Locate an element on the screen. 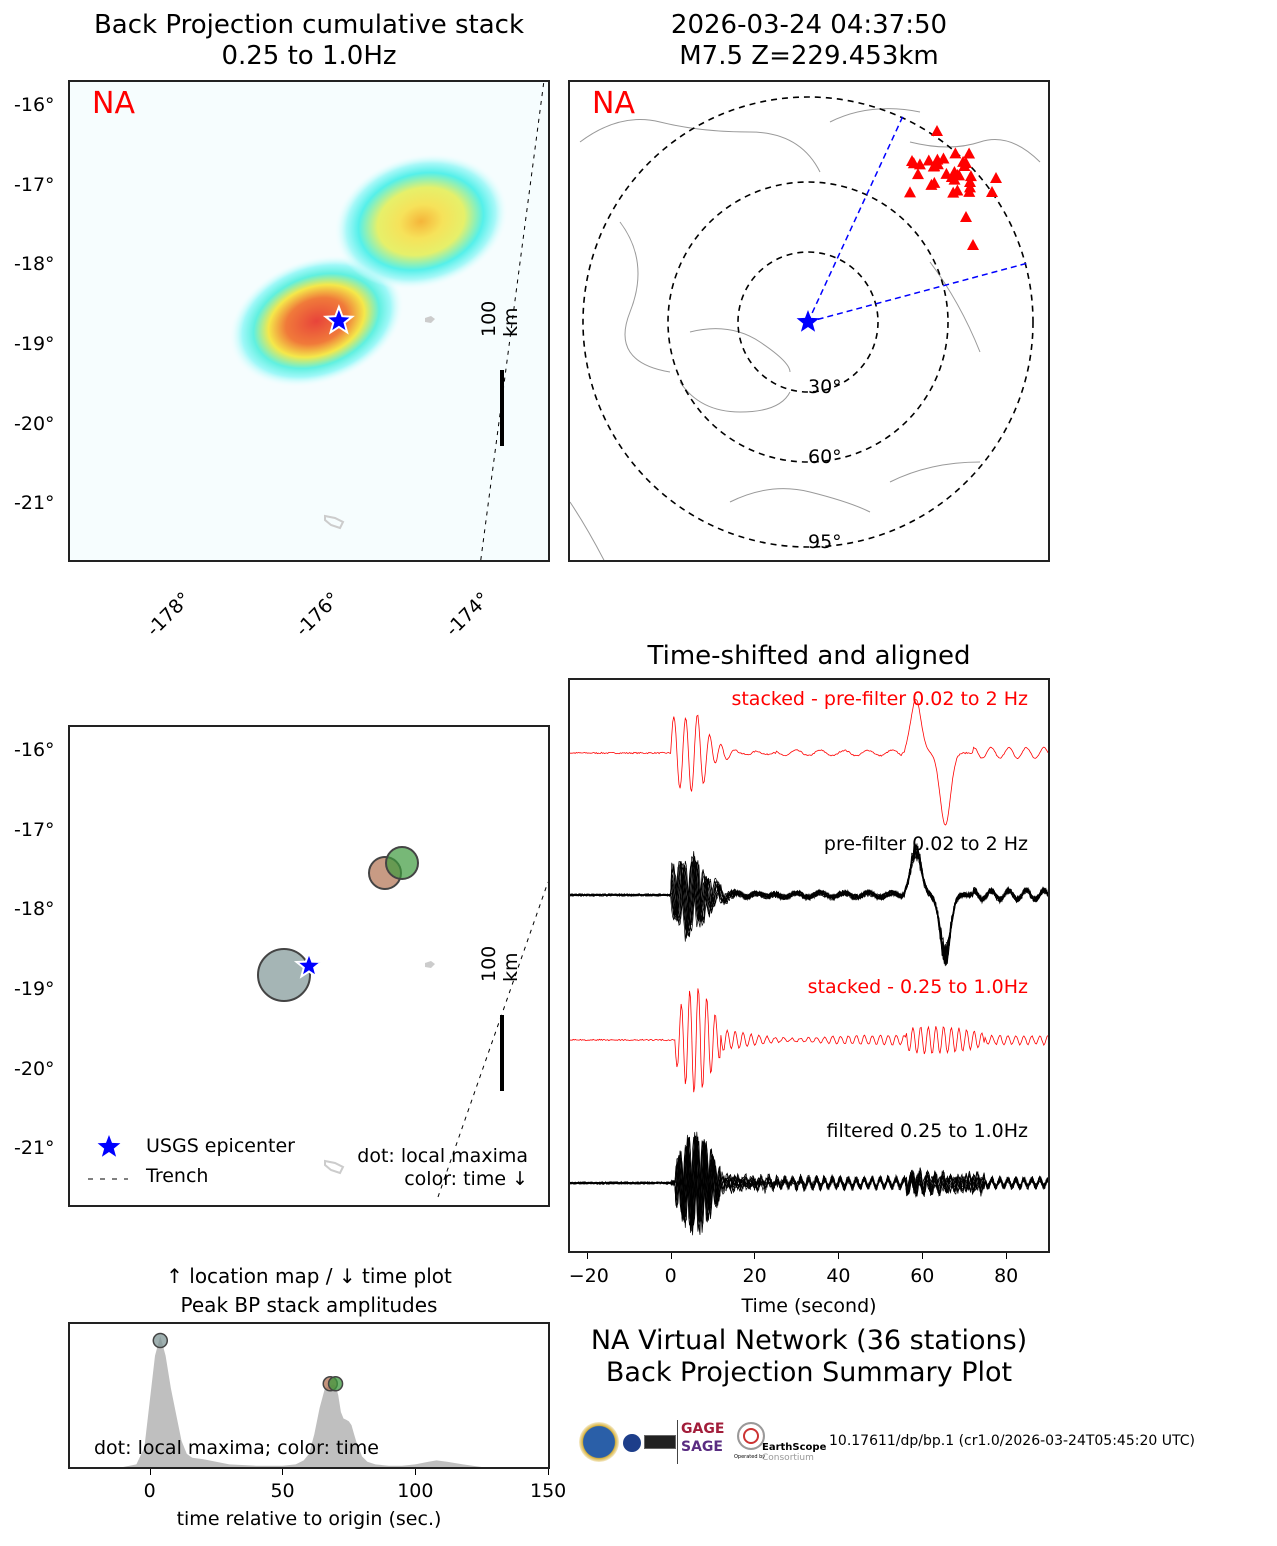 Image resolution: width=1277 pixels, height=1546 pixels. series-label-1: pre-filter 0.02 to 2 Hz is located at coordinates (925, 844).